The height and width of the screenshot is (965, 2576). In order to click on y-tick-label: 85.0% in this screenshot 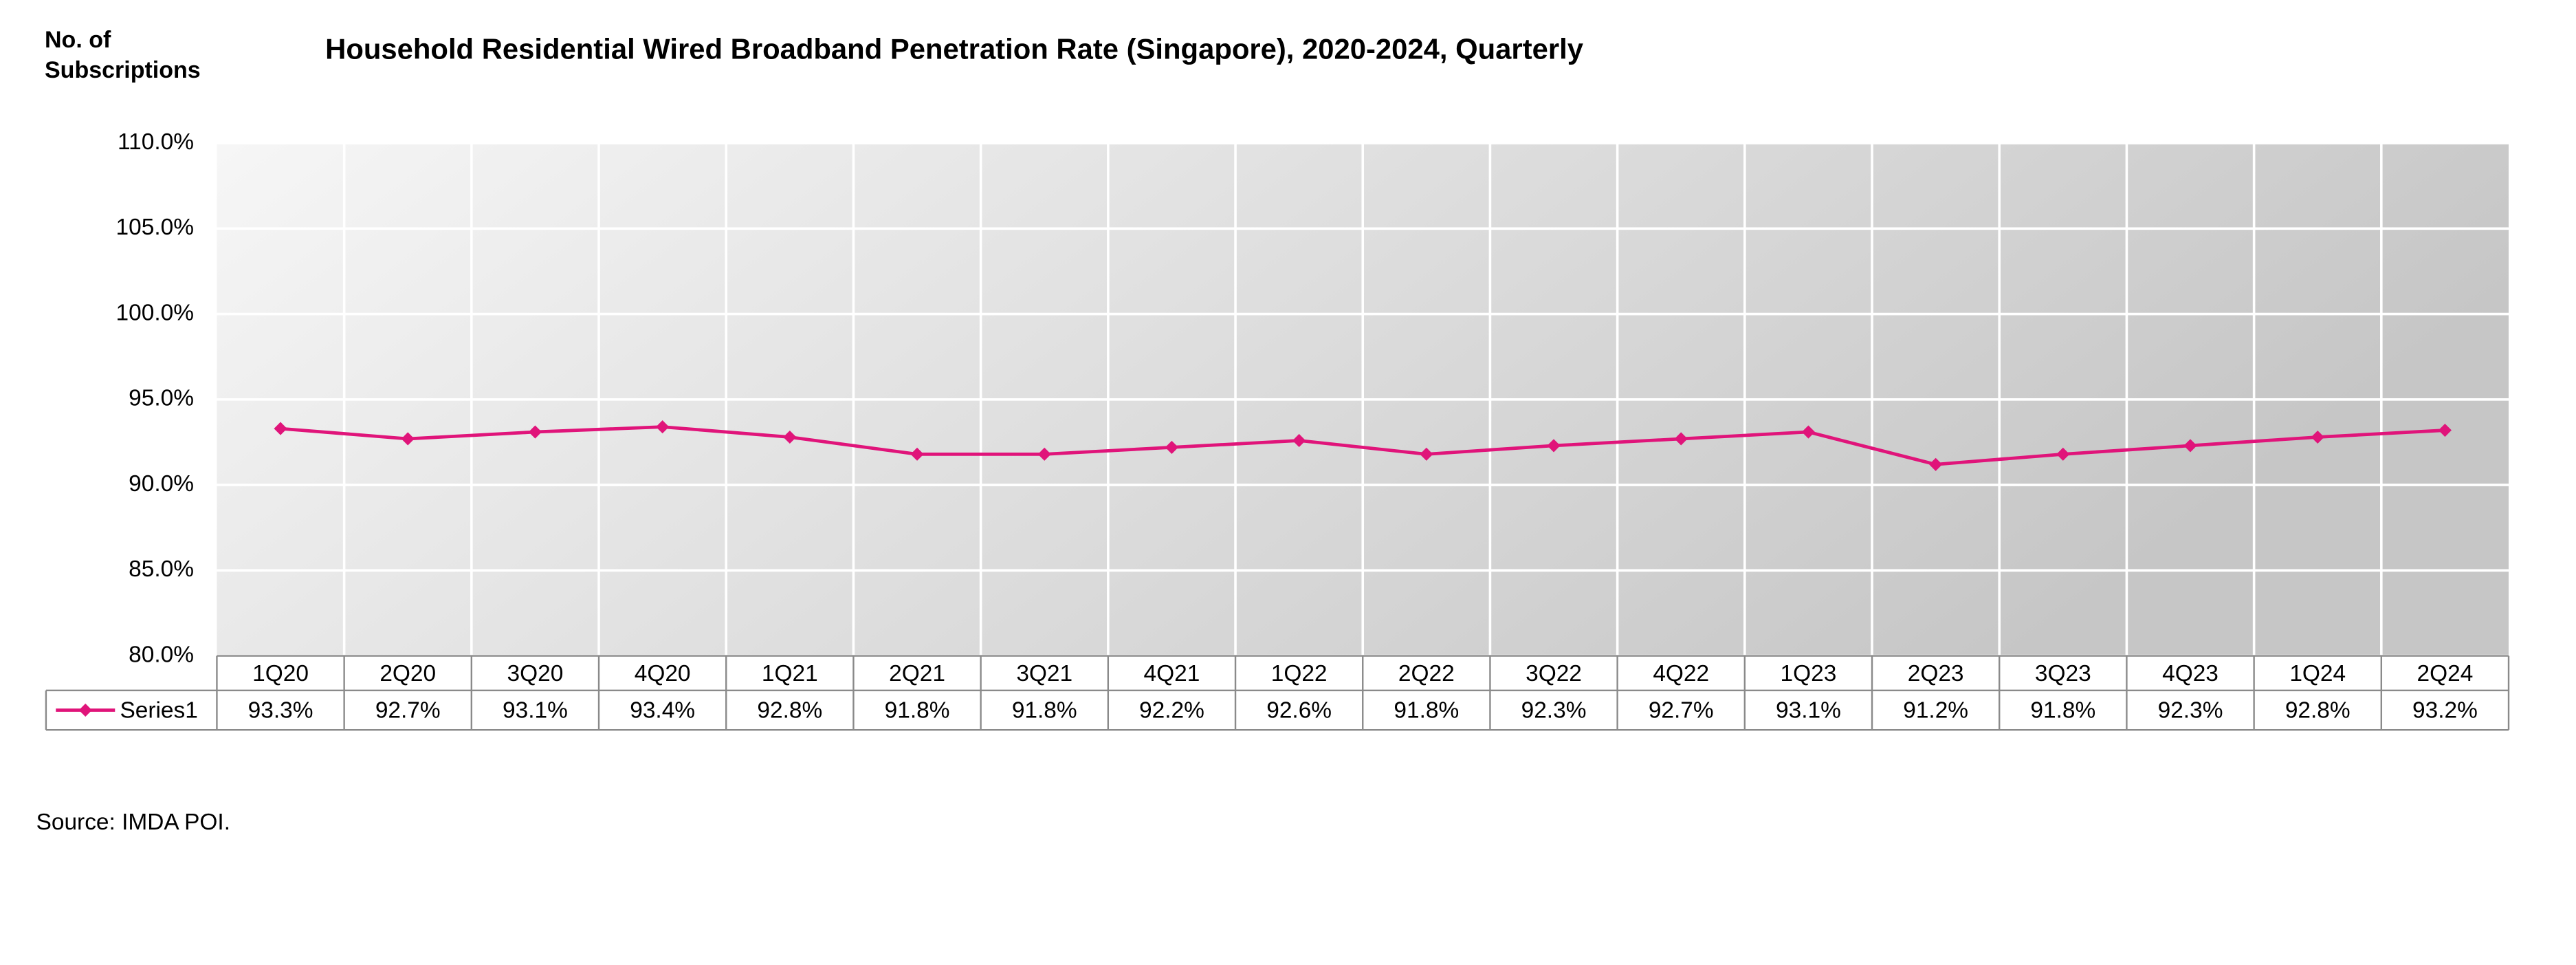, I will do `click(161, 569)`.